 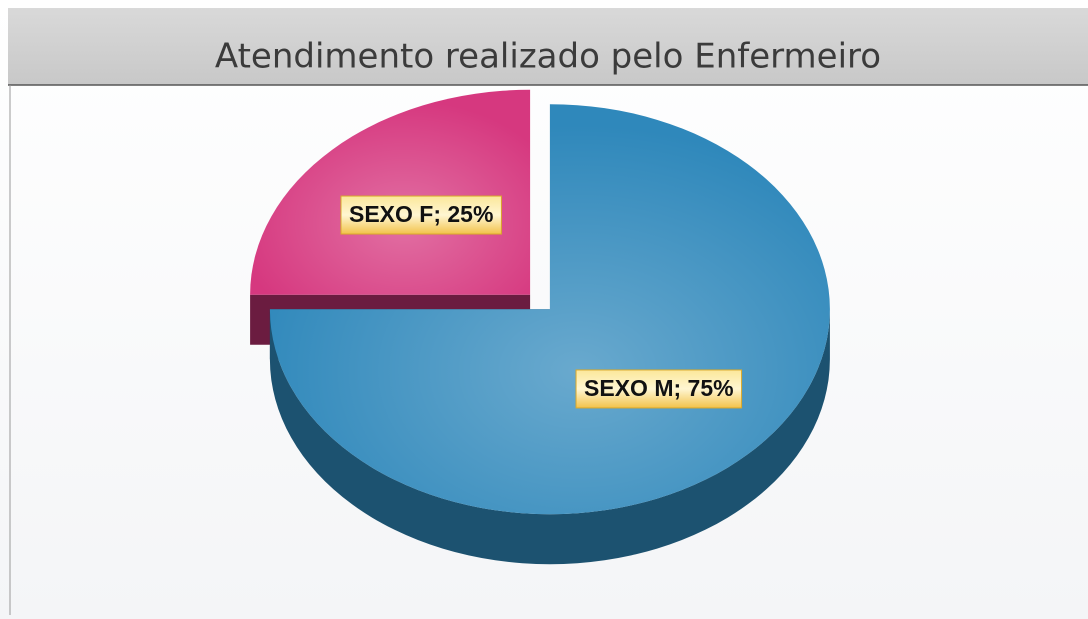 I want to click on slice-shine, so click(x=390, y=192).